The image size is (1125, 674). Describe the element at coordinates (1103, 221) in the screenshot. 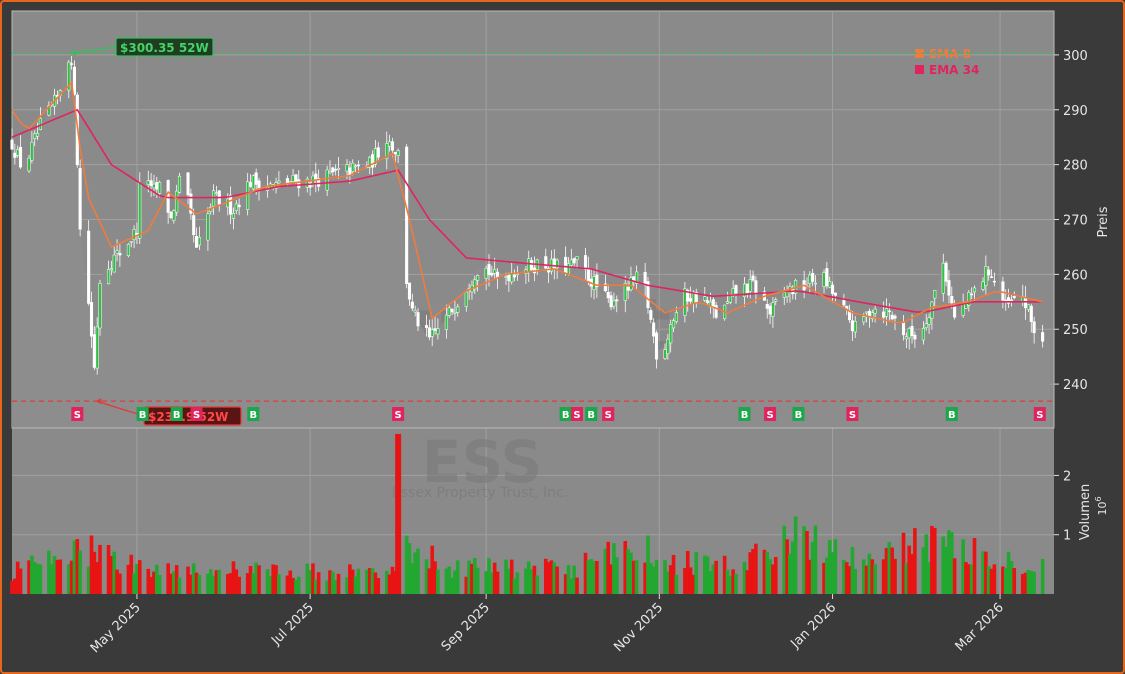

I see `price-axis-title: Preis` at that location.